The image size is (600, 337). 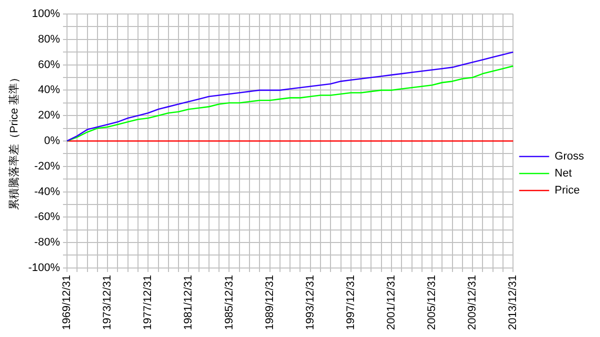 What do you see at coordinates (47, 242) in the screenshot?
I see `y-tick-label: -80%` at bounding box center [47, 242].